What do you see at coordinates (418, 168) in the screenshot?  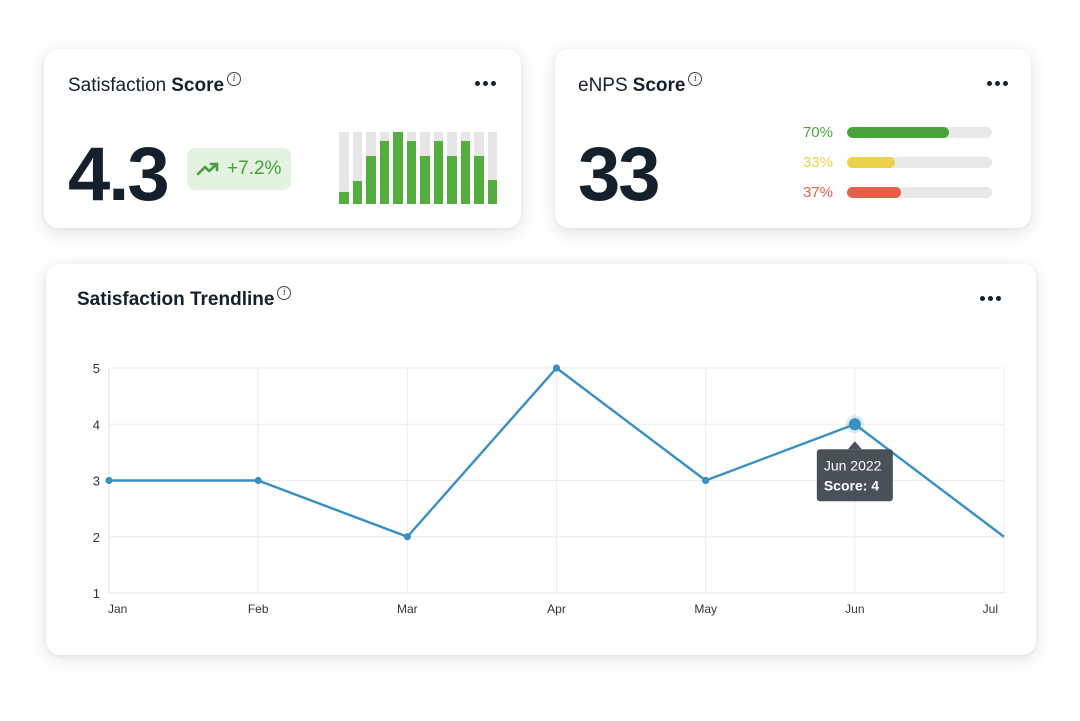 I see `mini-bar-chart` at bounding box center [418, 168].